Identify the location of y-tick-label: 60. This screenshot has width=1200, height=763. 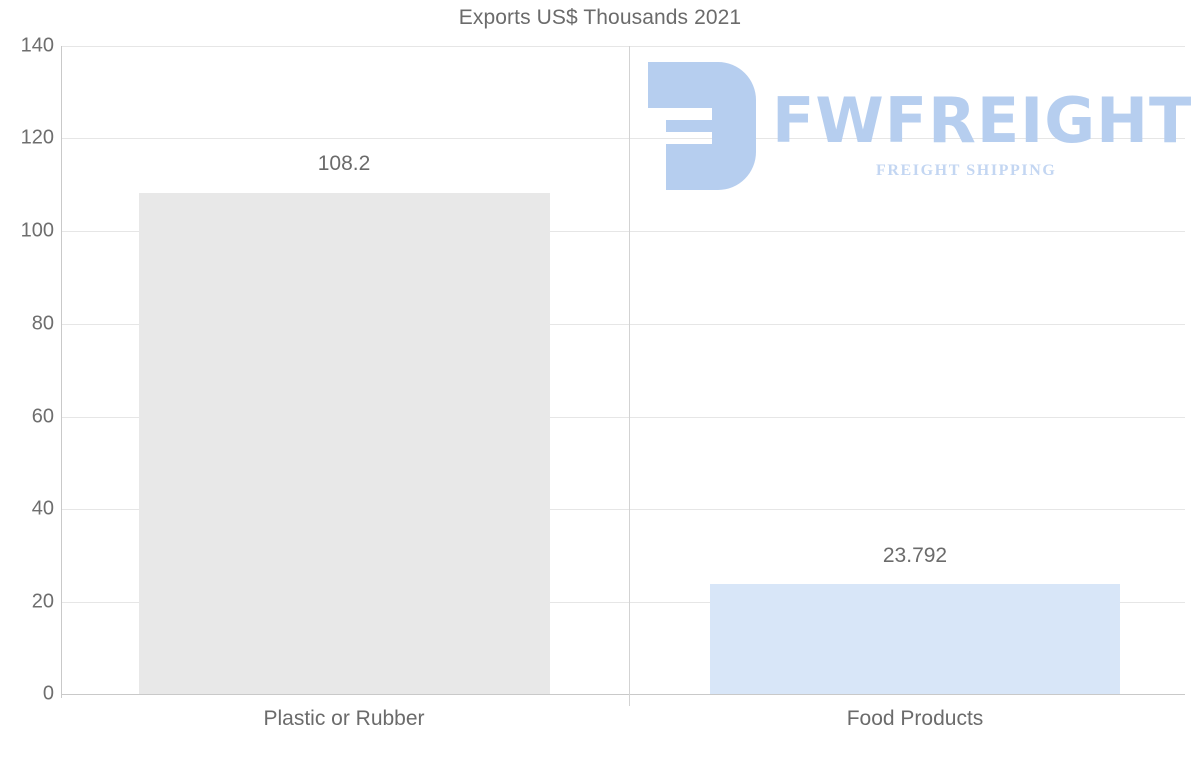
(42, 416).